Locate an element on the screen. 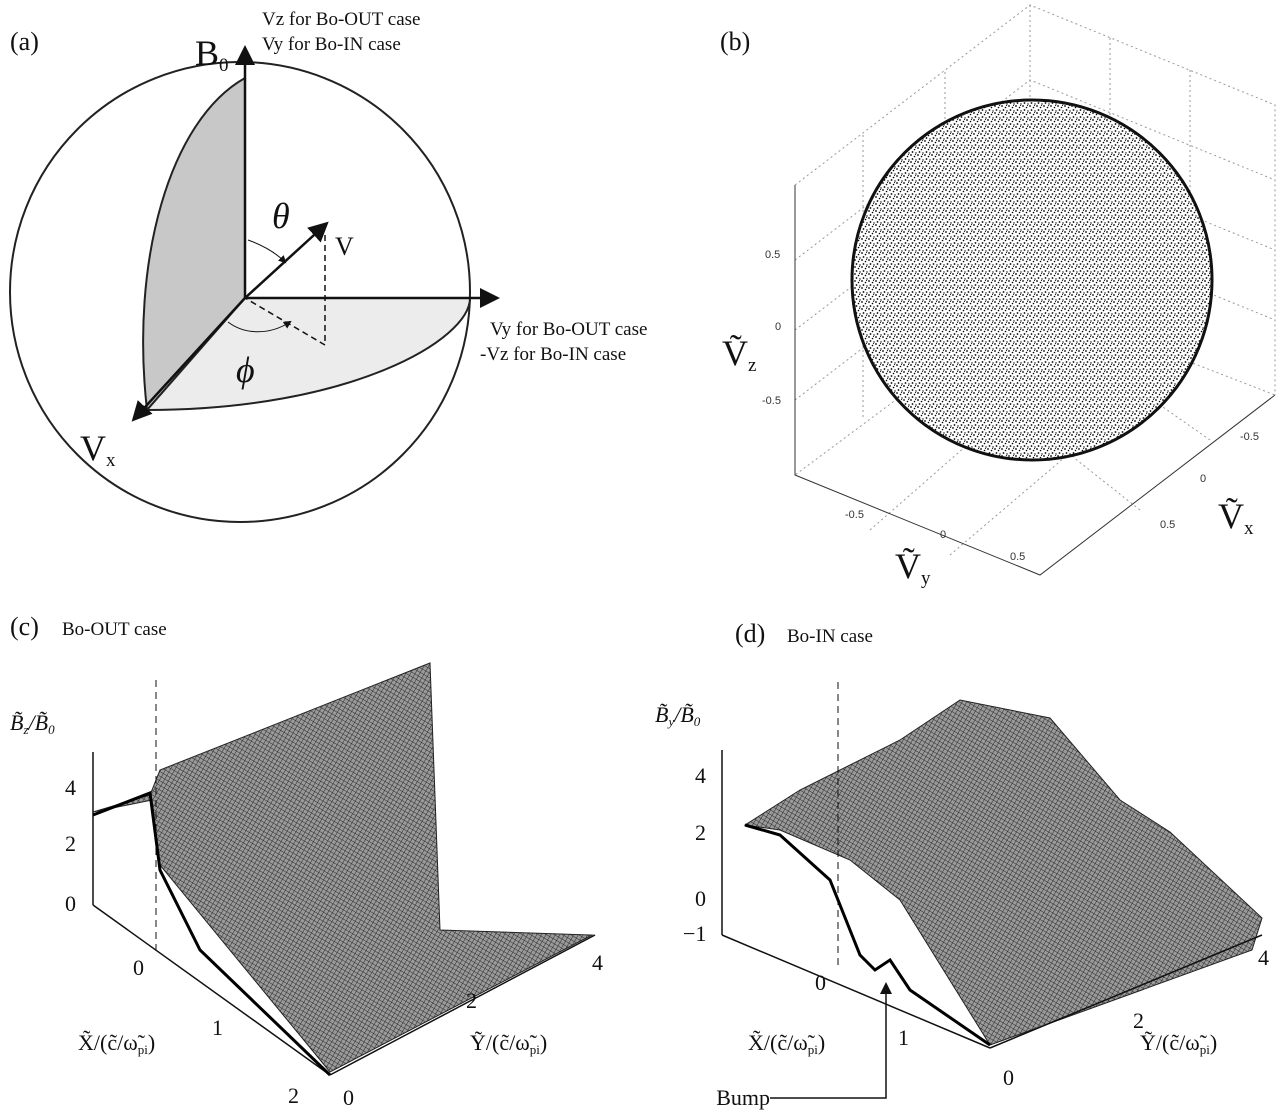 The height and width of the screenshot is (1114, 1288). axis-label: B̃y/B̃0 is located at coordinates (678, 715).